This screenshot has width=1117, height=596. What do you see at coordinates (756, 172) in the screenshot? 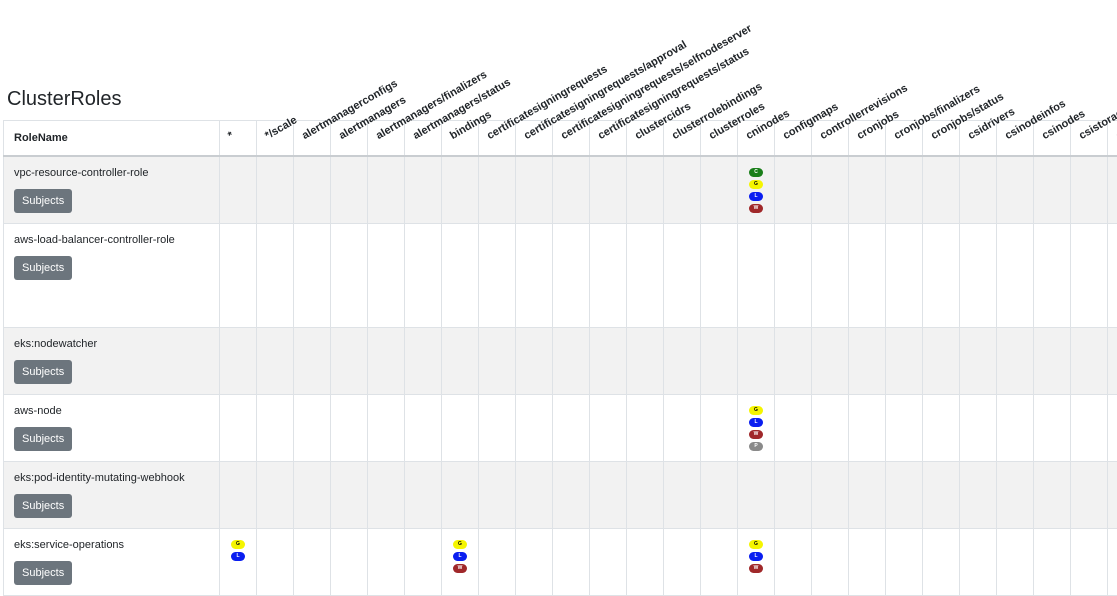
I see `verb-badge: C` at bounding box center [756, 172].